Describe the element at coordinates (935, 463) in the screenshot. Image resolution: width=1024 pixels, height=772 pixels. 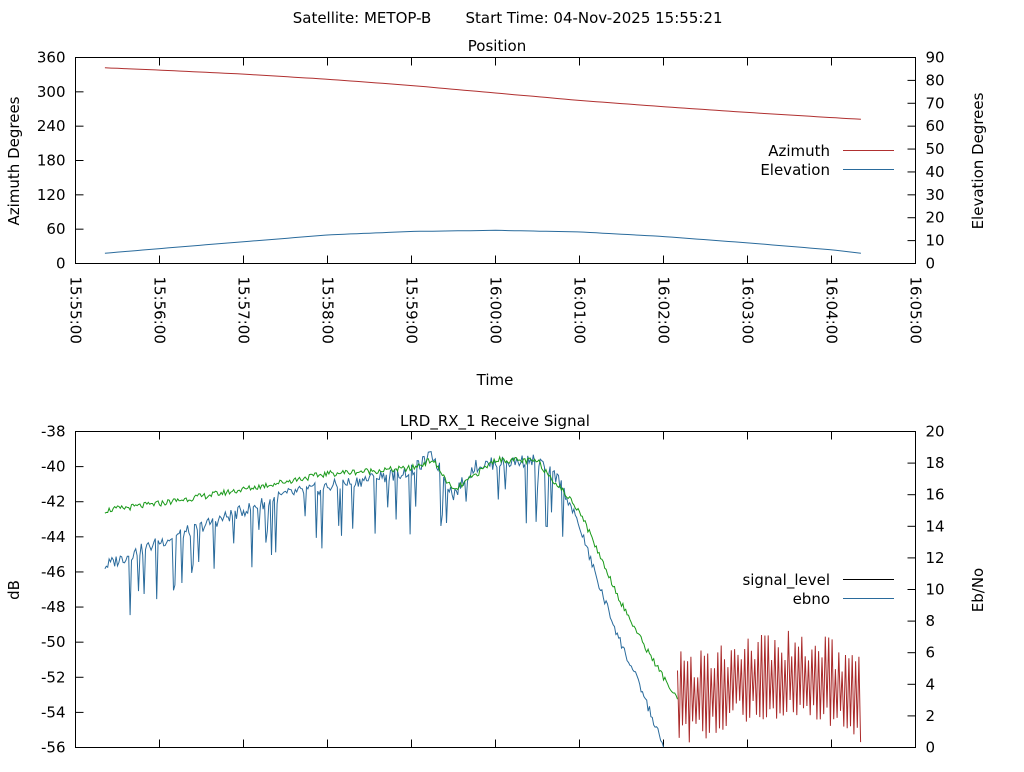
I see `y2-tick-label: 18` at that location.